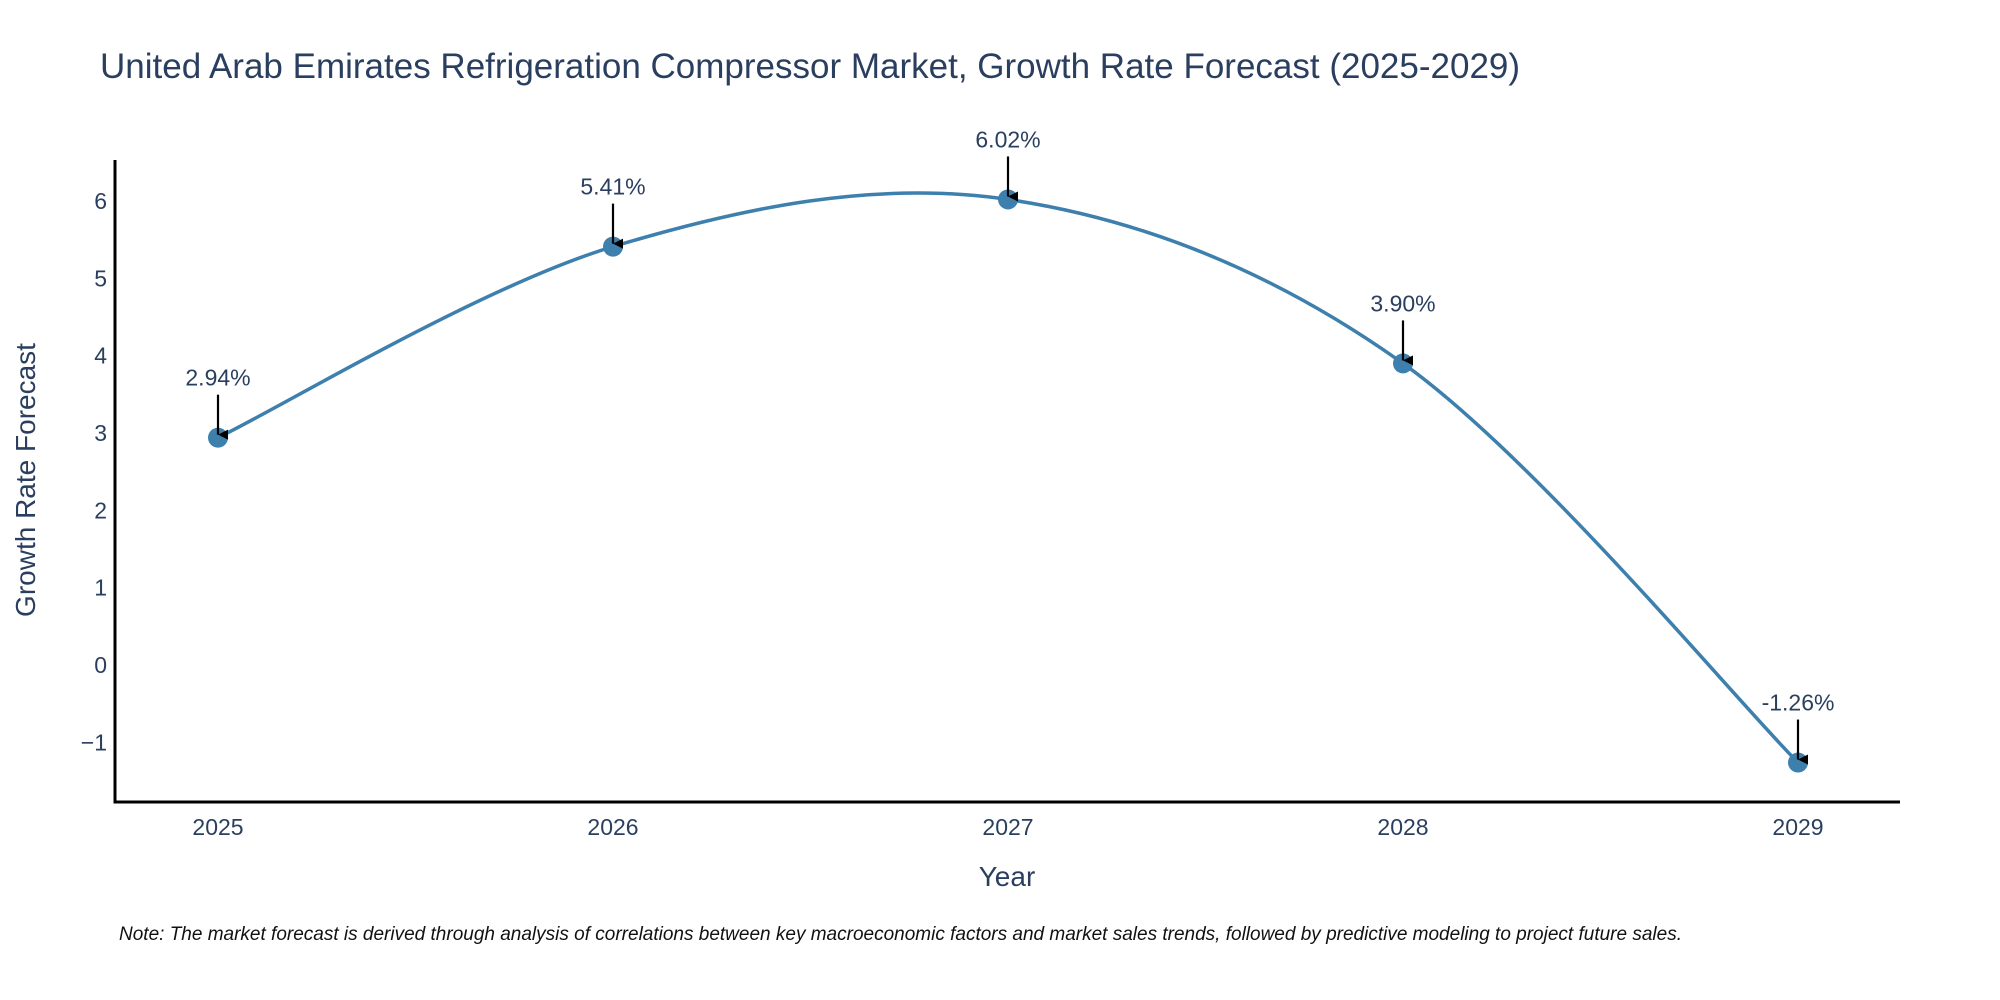 This screenshot has width=2000, height=1000. I want to click on x-tick-label: 2027, so click(1007, 827).